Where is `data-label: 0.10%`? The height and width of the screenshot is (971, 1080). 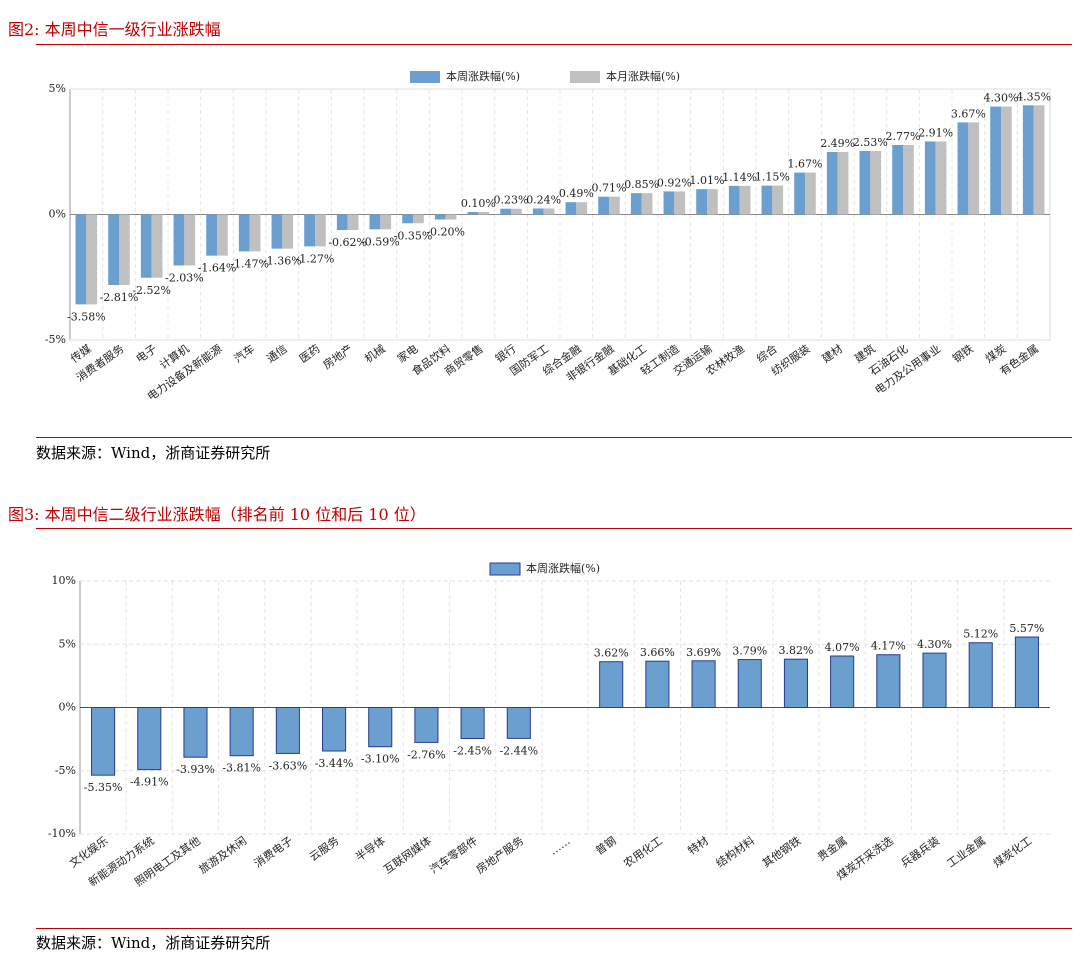
data-label: 0.10% is located at coordinates (478, 203).